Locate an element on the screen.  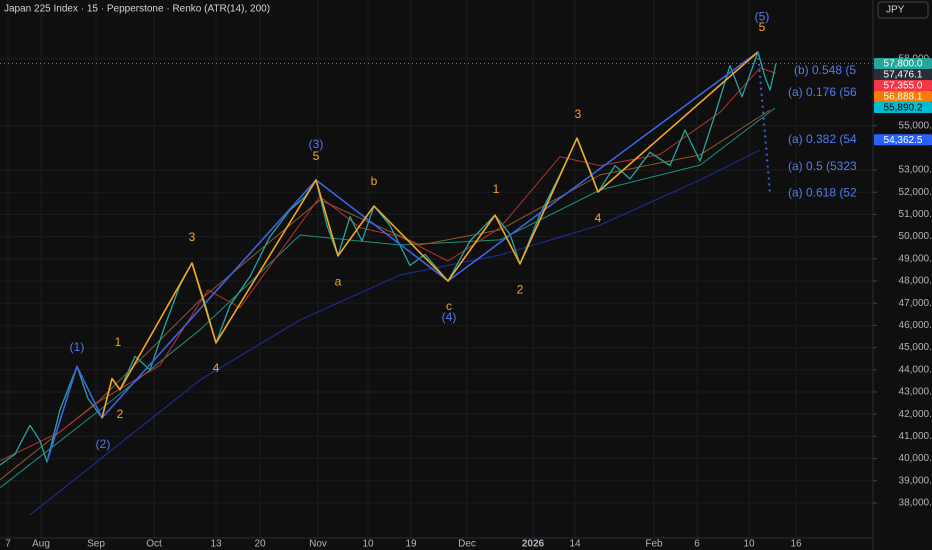
wave-label: c is located at coordinates (449, 306).